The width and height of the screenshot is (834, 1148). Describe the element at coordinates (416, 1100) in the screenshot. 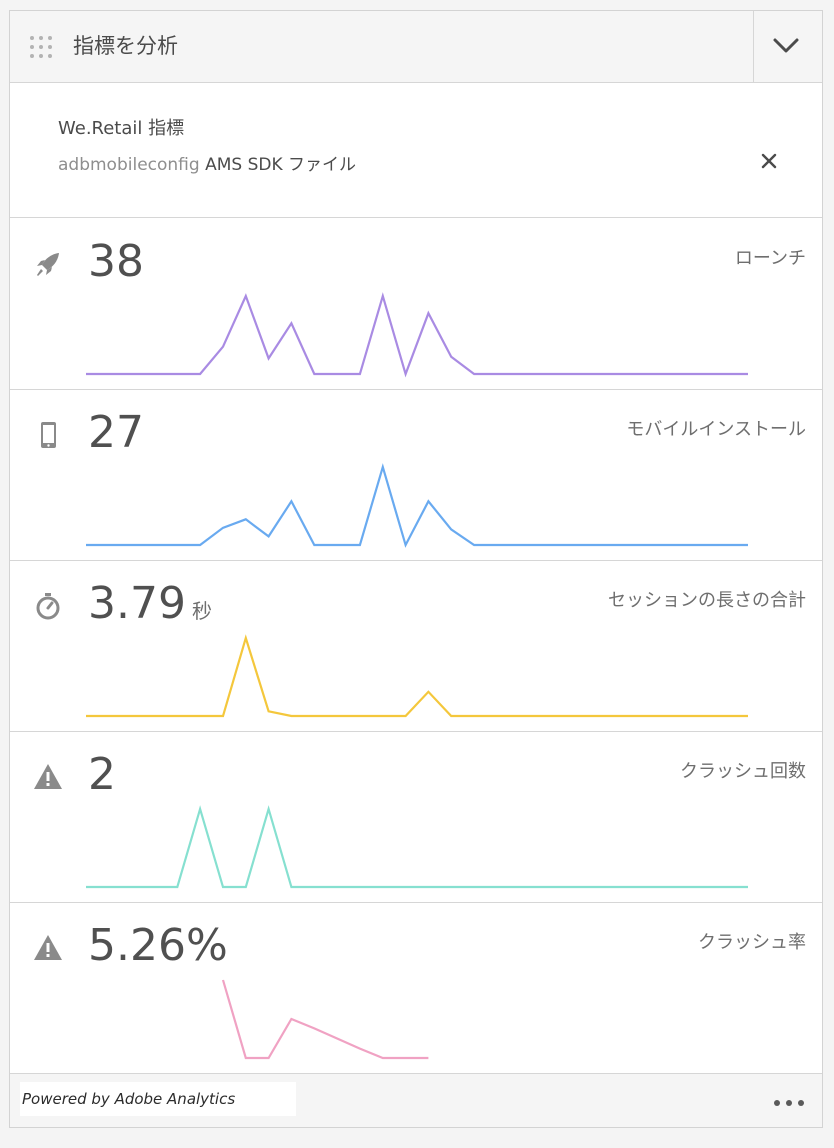

I see `card-footer: Powered by Adobe Analytics` at that location.